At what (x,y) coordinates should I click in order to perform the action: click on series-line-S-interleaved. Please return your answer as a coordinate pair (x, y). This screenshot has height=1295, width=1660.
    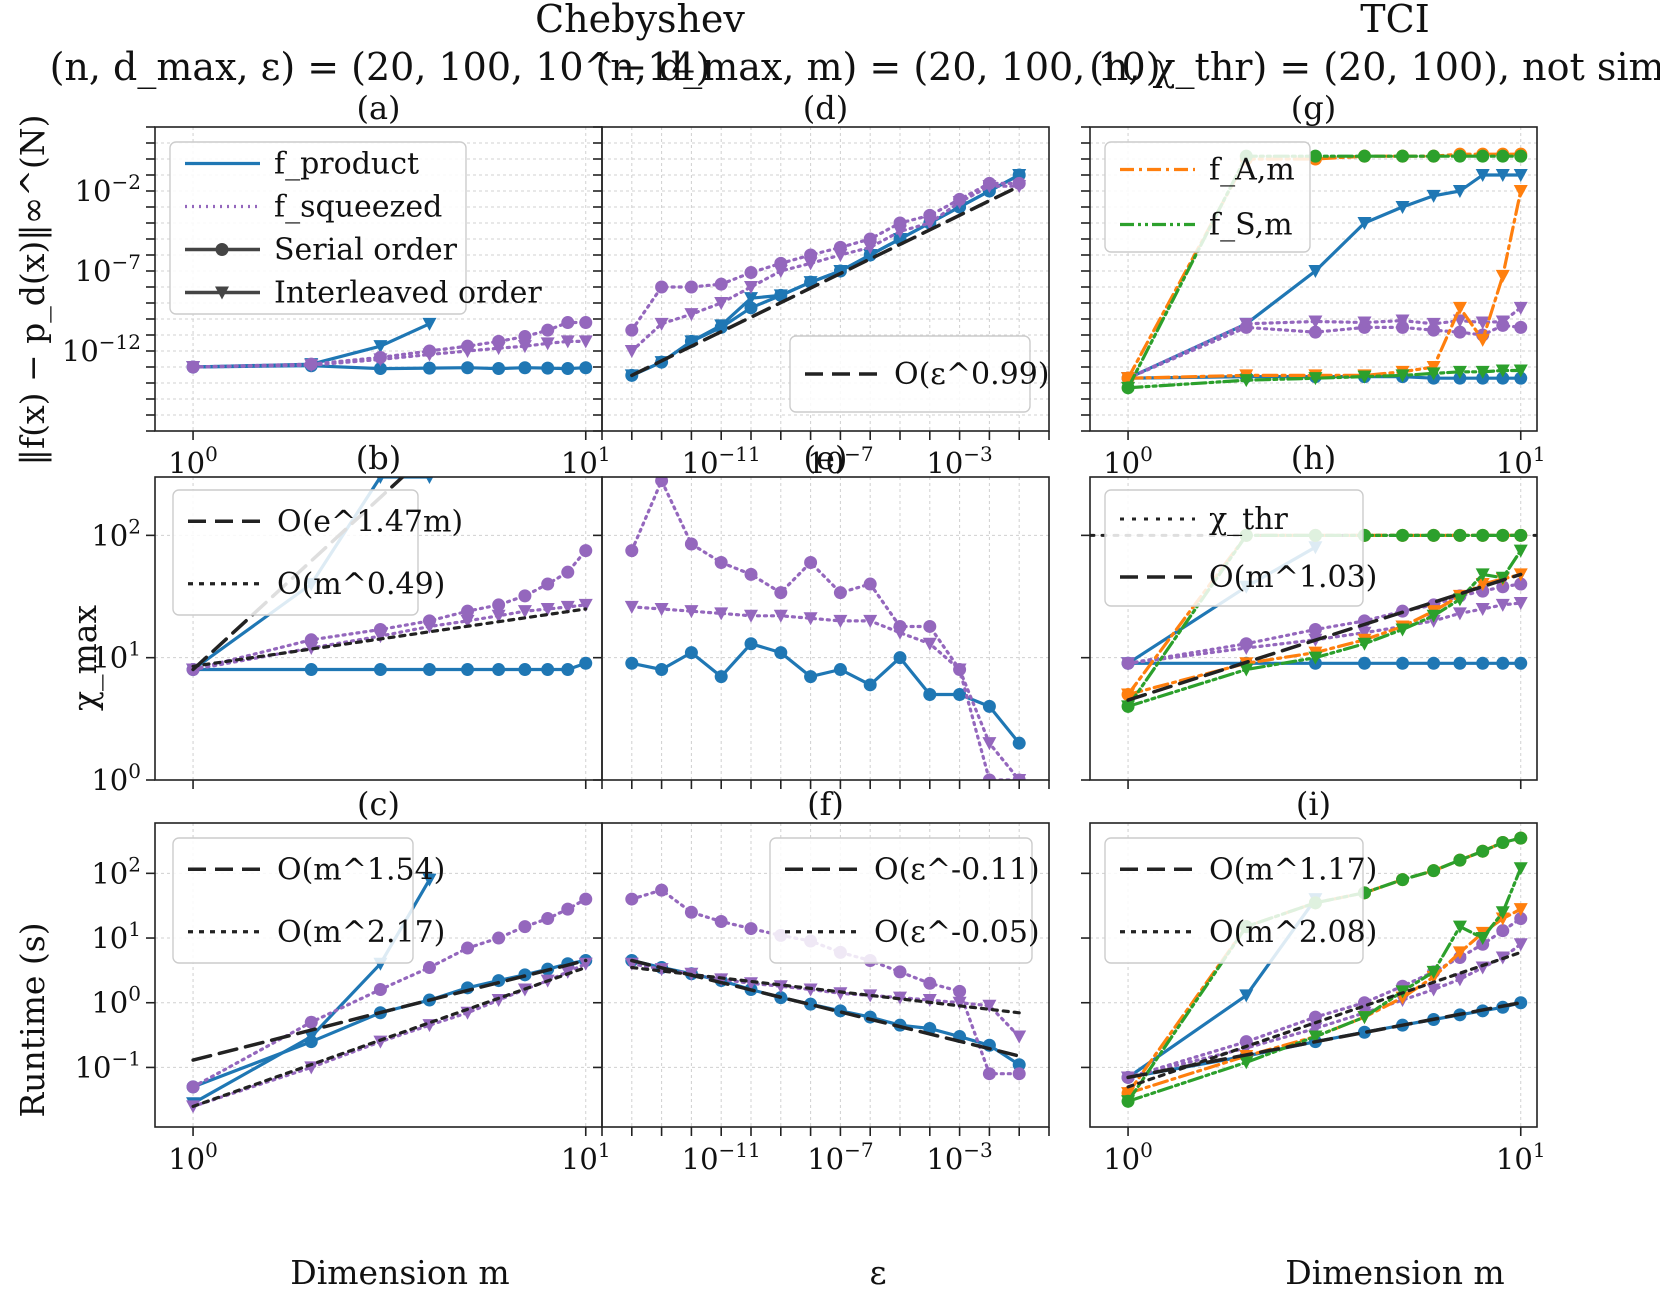
    Looking at the image, I should click on (1324, 379).